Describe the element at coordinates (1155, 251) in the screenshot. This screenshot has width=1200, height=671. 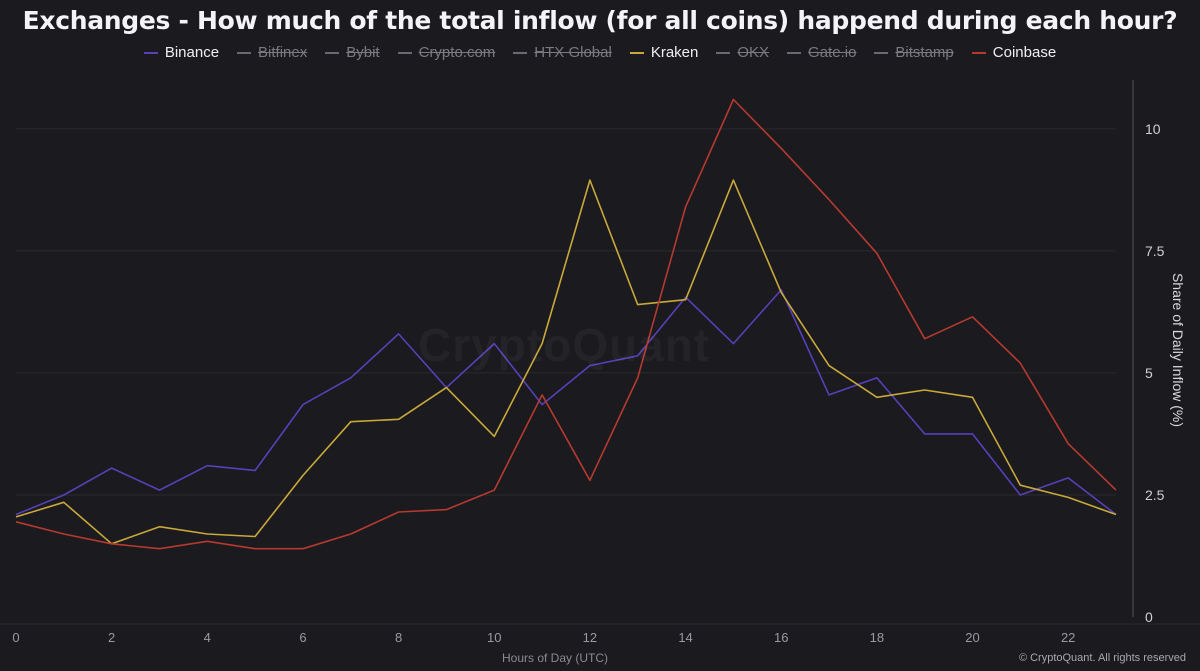
I see `y-tick-label: 7.5` at that location.